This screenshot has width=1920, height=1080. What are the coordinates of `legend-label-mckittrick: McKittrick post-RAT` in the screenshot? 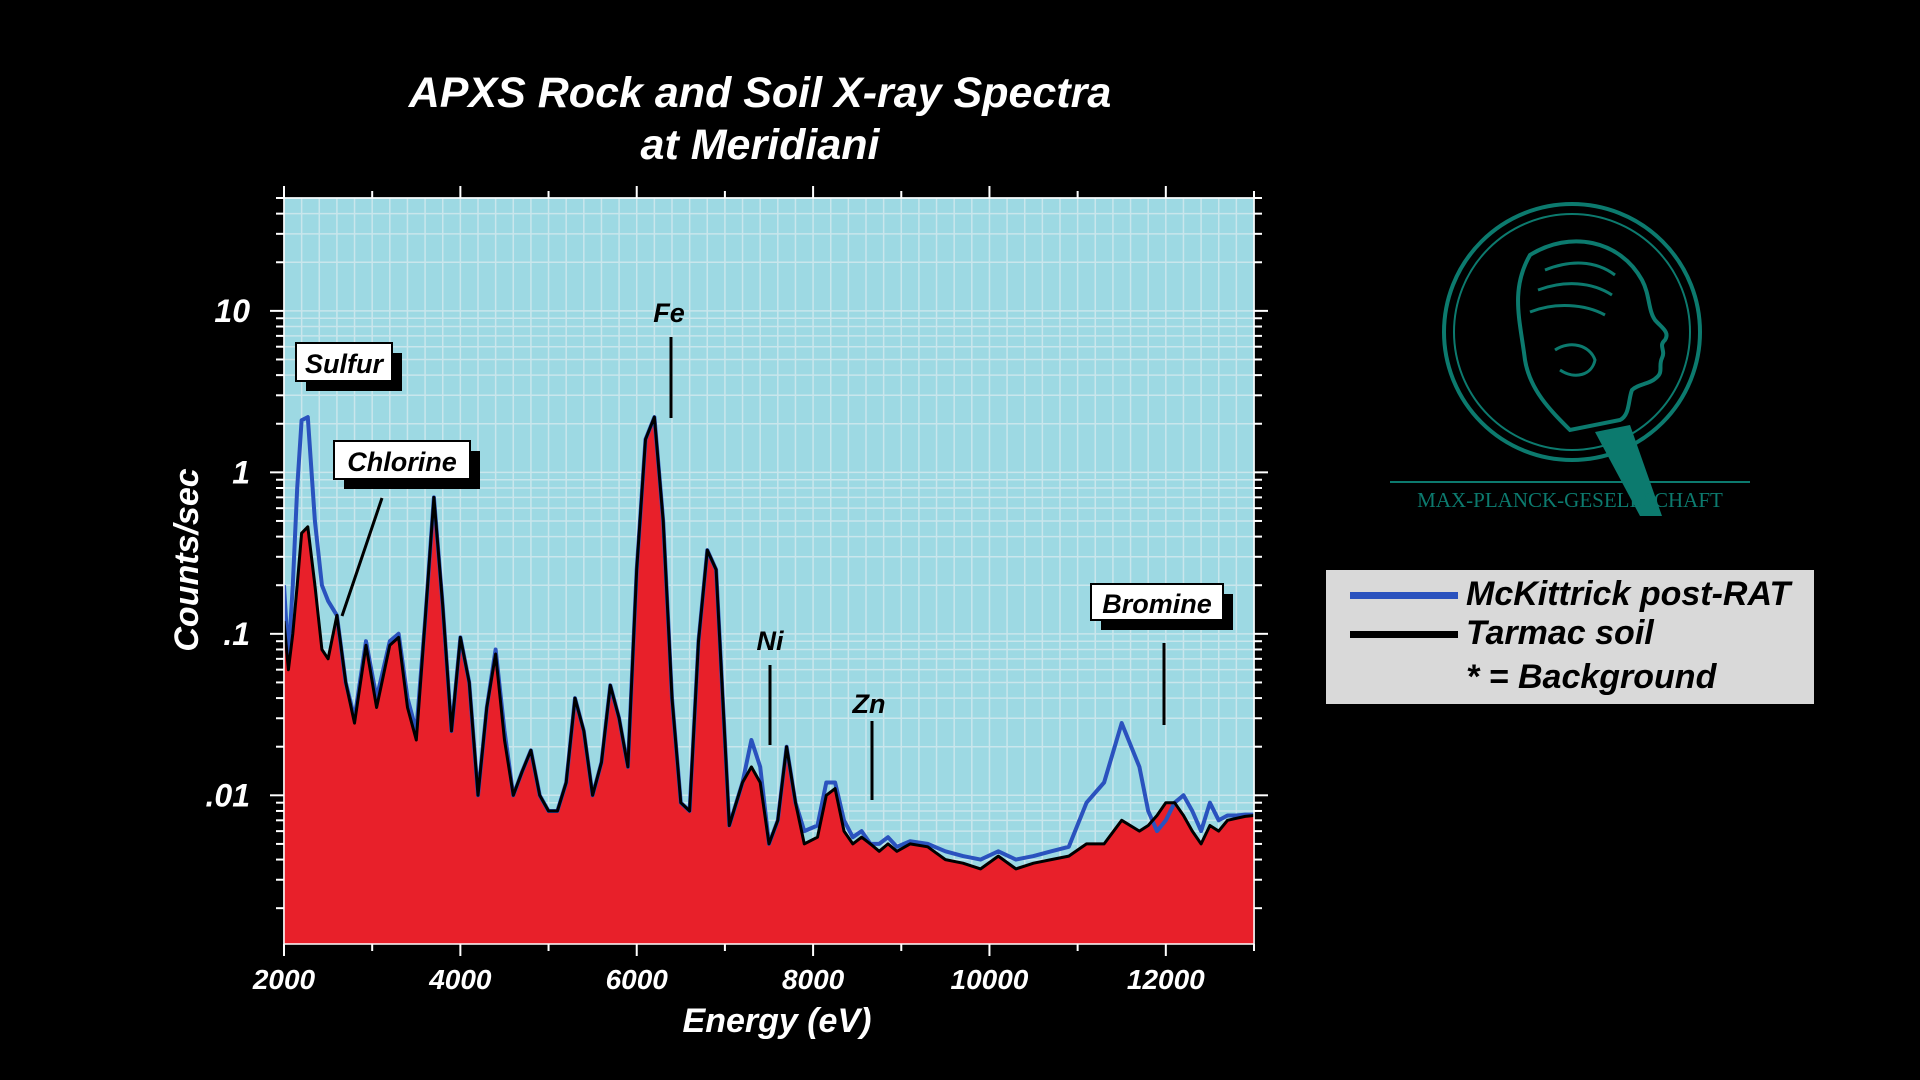 It's located at (1628, 594).